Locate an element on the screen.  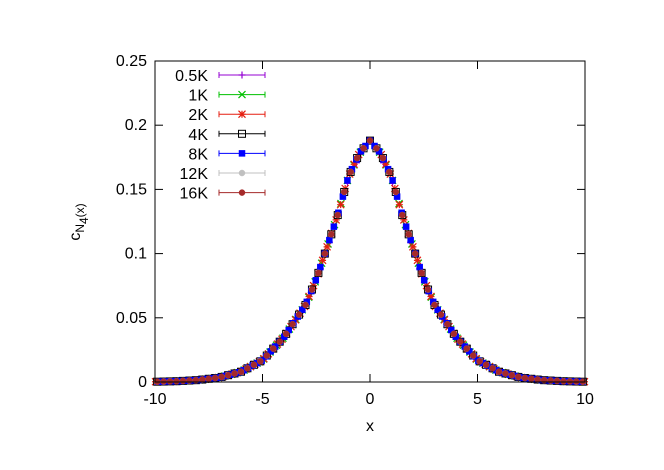
y-axis-label-subsub: 4 is located at coordinates (84, 220).